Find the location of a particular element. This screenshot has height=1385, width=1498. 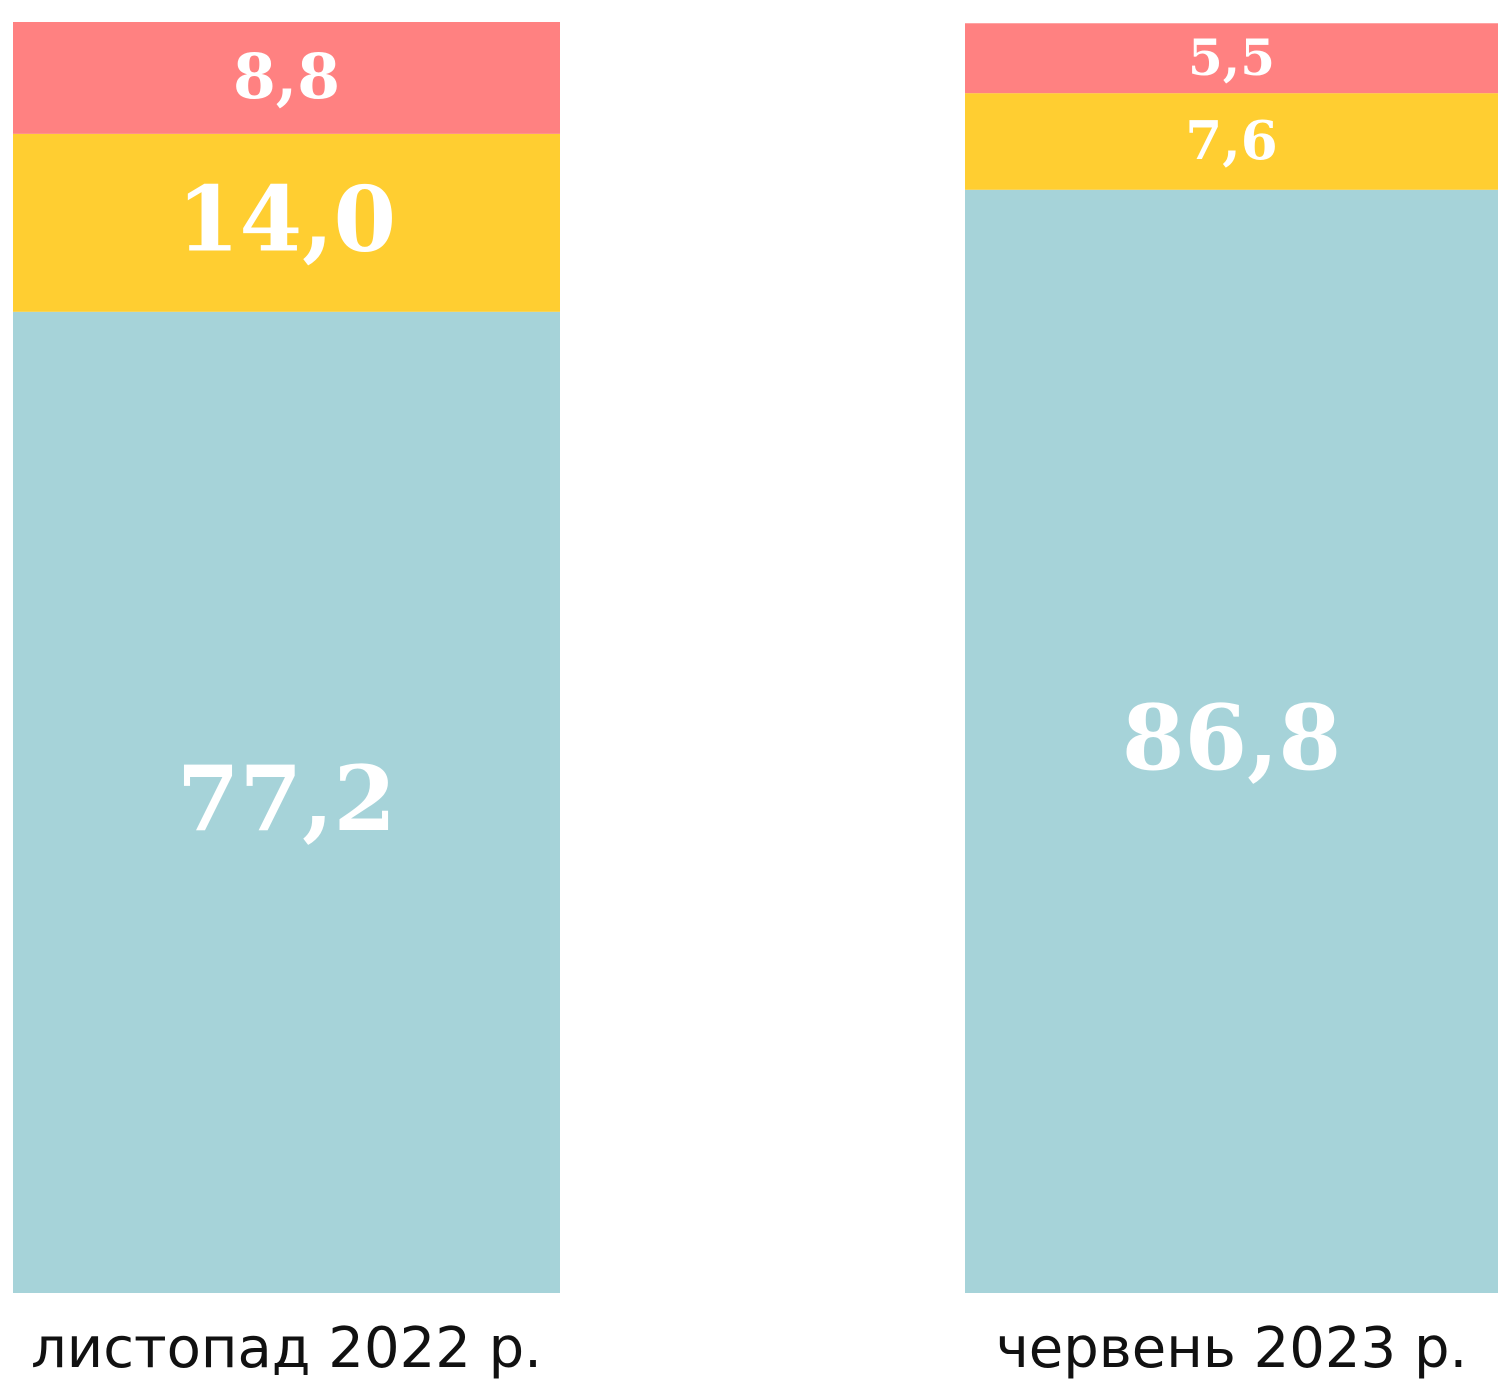

value-label: 7,6 is located at coordinates (1231, 140).